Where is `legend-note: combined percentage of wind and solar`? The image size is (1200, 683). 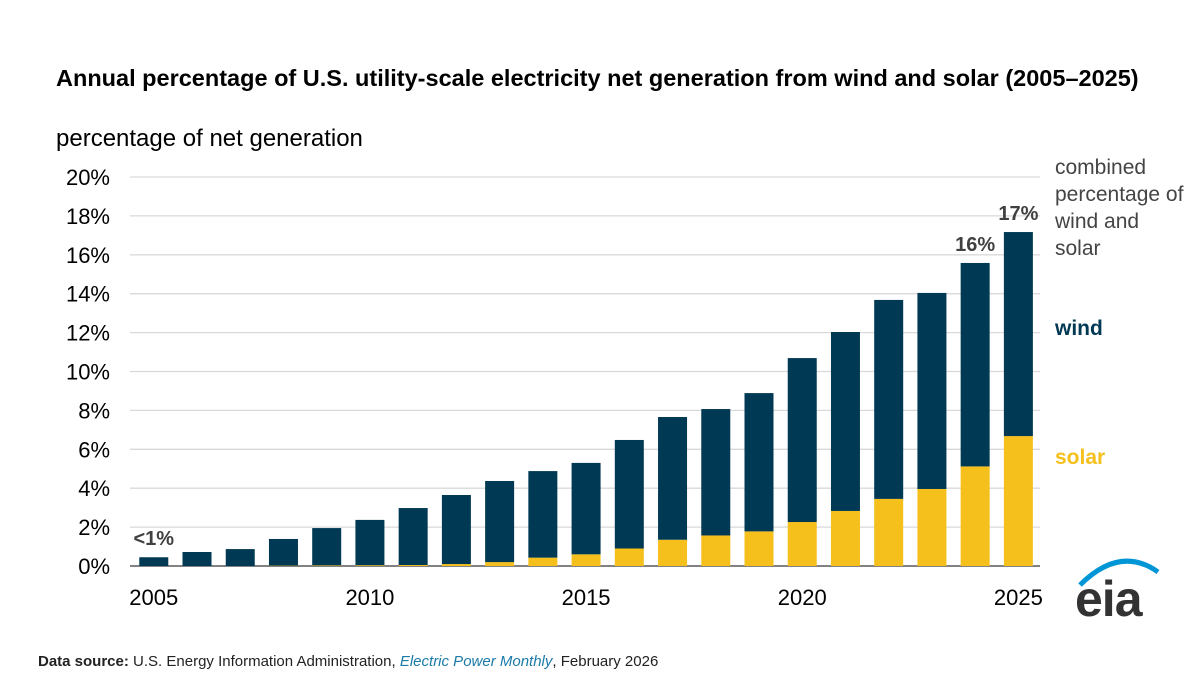 legend-note: combined percentage of wind and solar is located at coordinates (1119, 208).